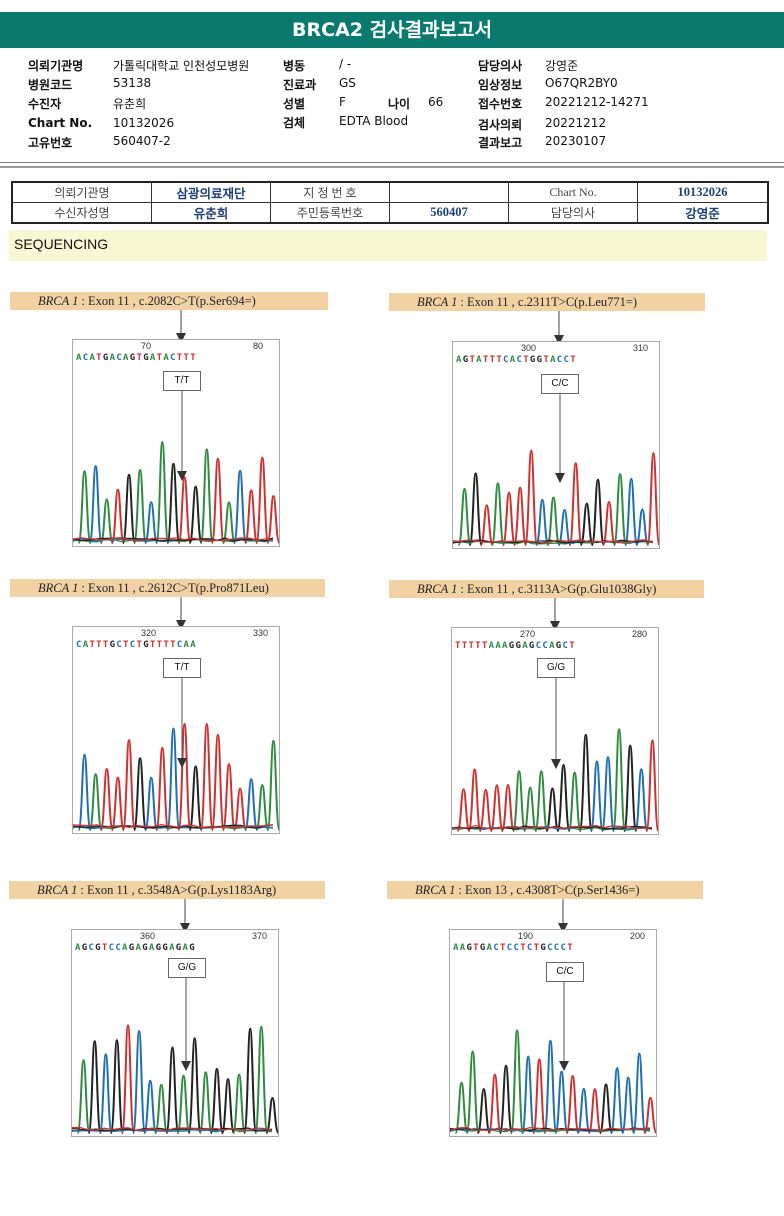 This screenshot has height=1216, width=784. I want to click on info-value: 560407-2, so click(142, 141).